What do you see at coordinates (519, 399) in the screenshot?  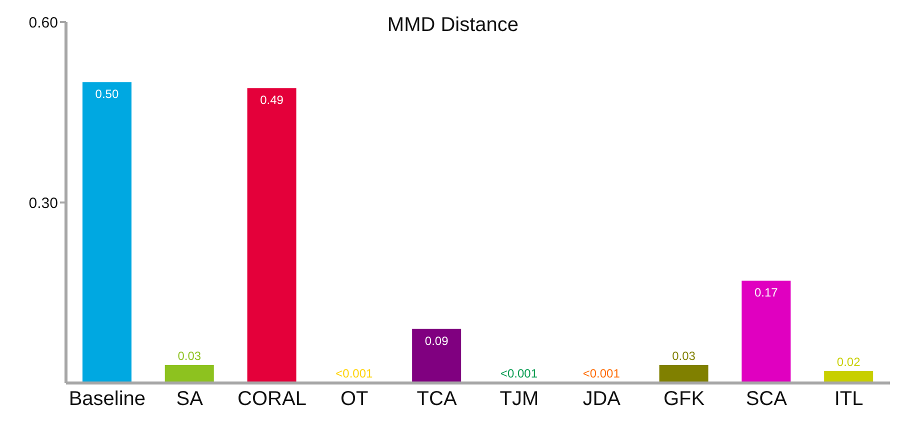 I see `x-tick-label: TJM` at bounding box center [519, 399].